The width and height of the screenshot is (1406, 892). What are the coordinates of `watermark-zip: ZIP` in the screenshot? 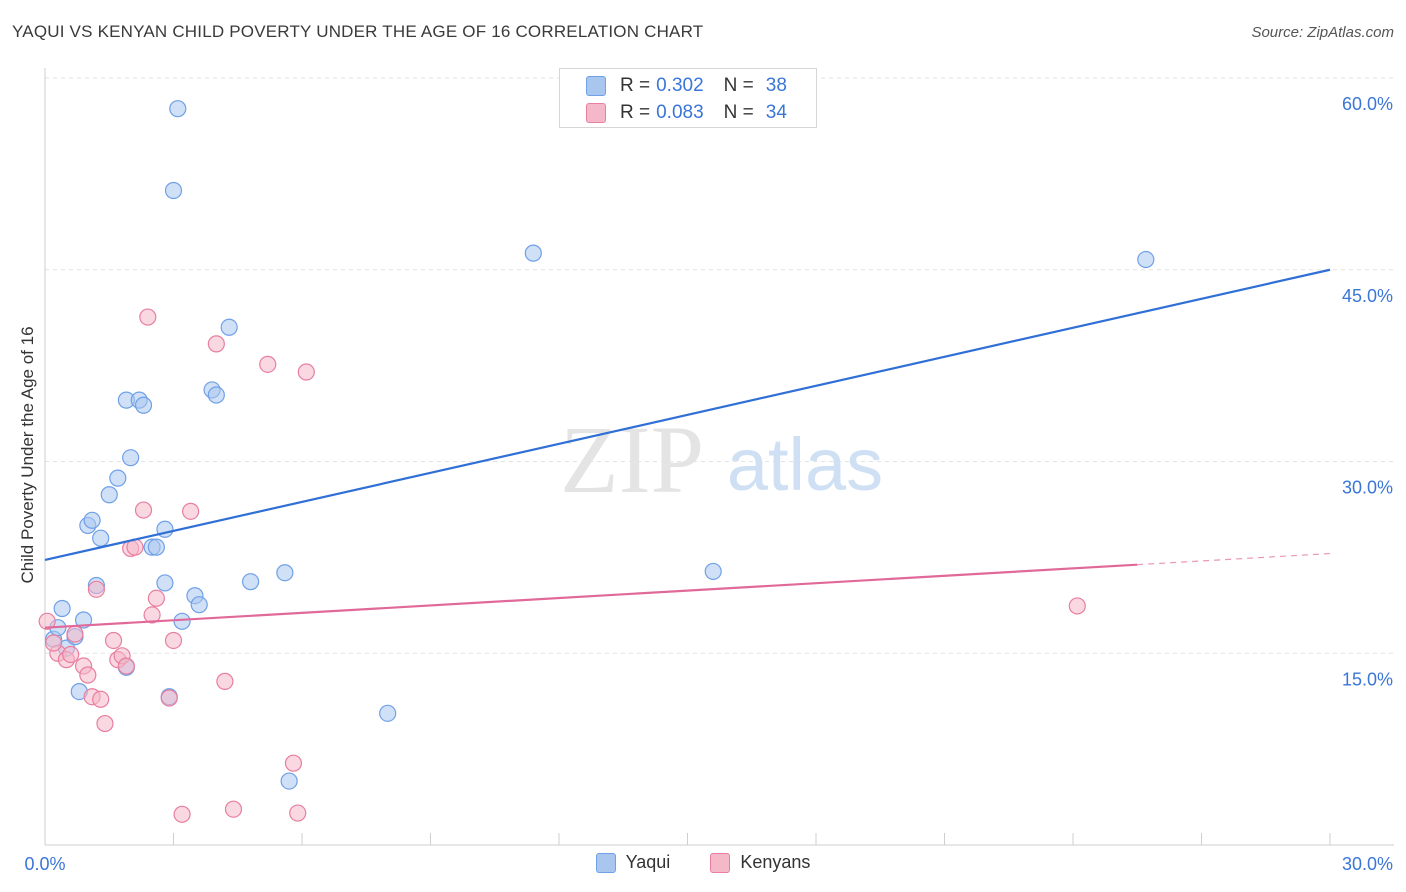 It's located at (632, 459).